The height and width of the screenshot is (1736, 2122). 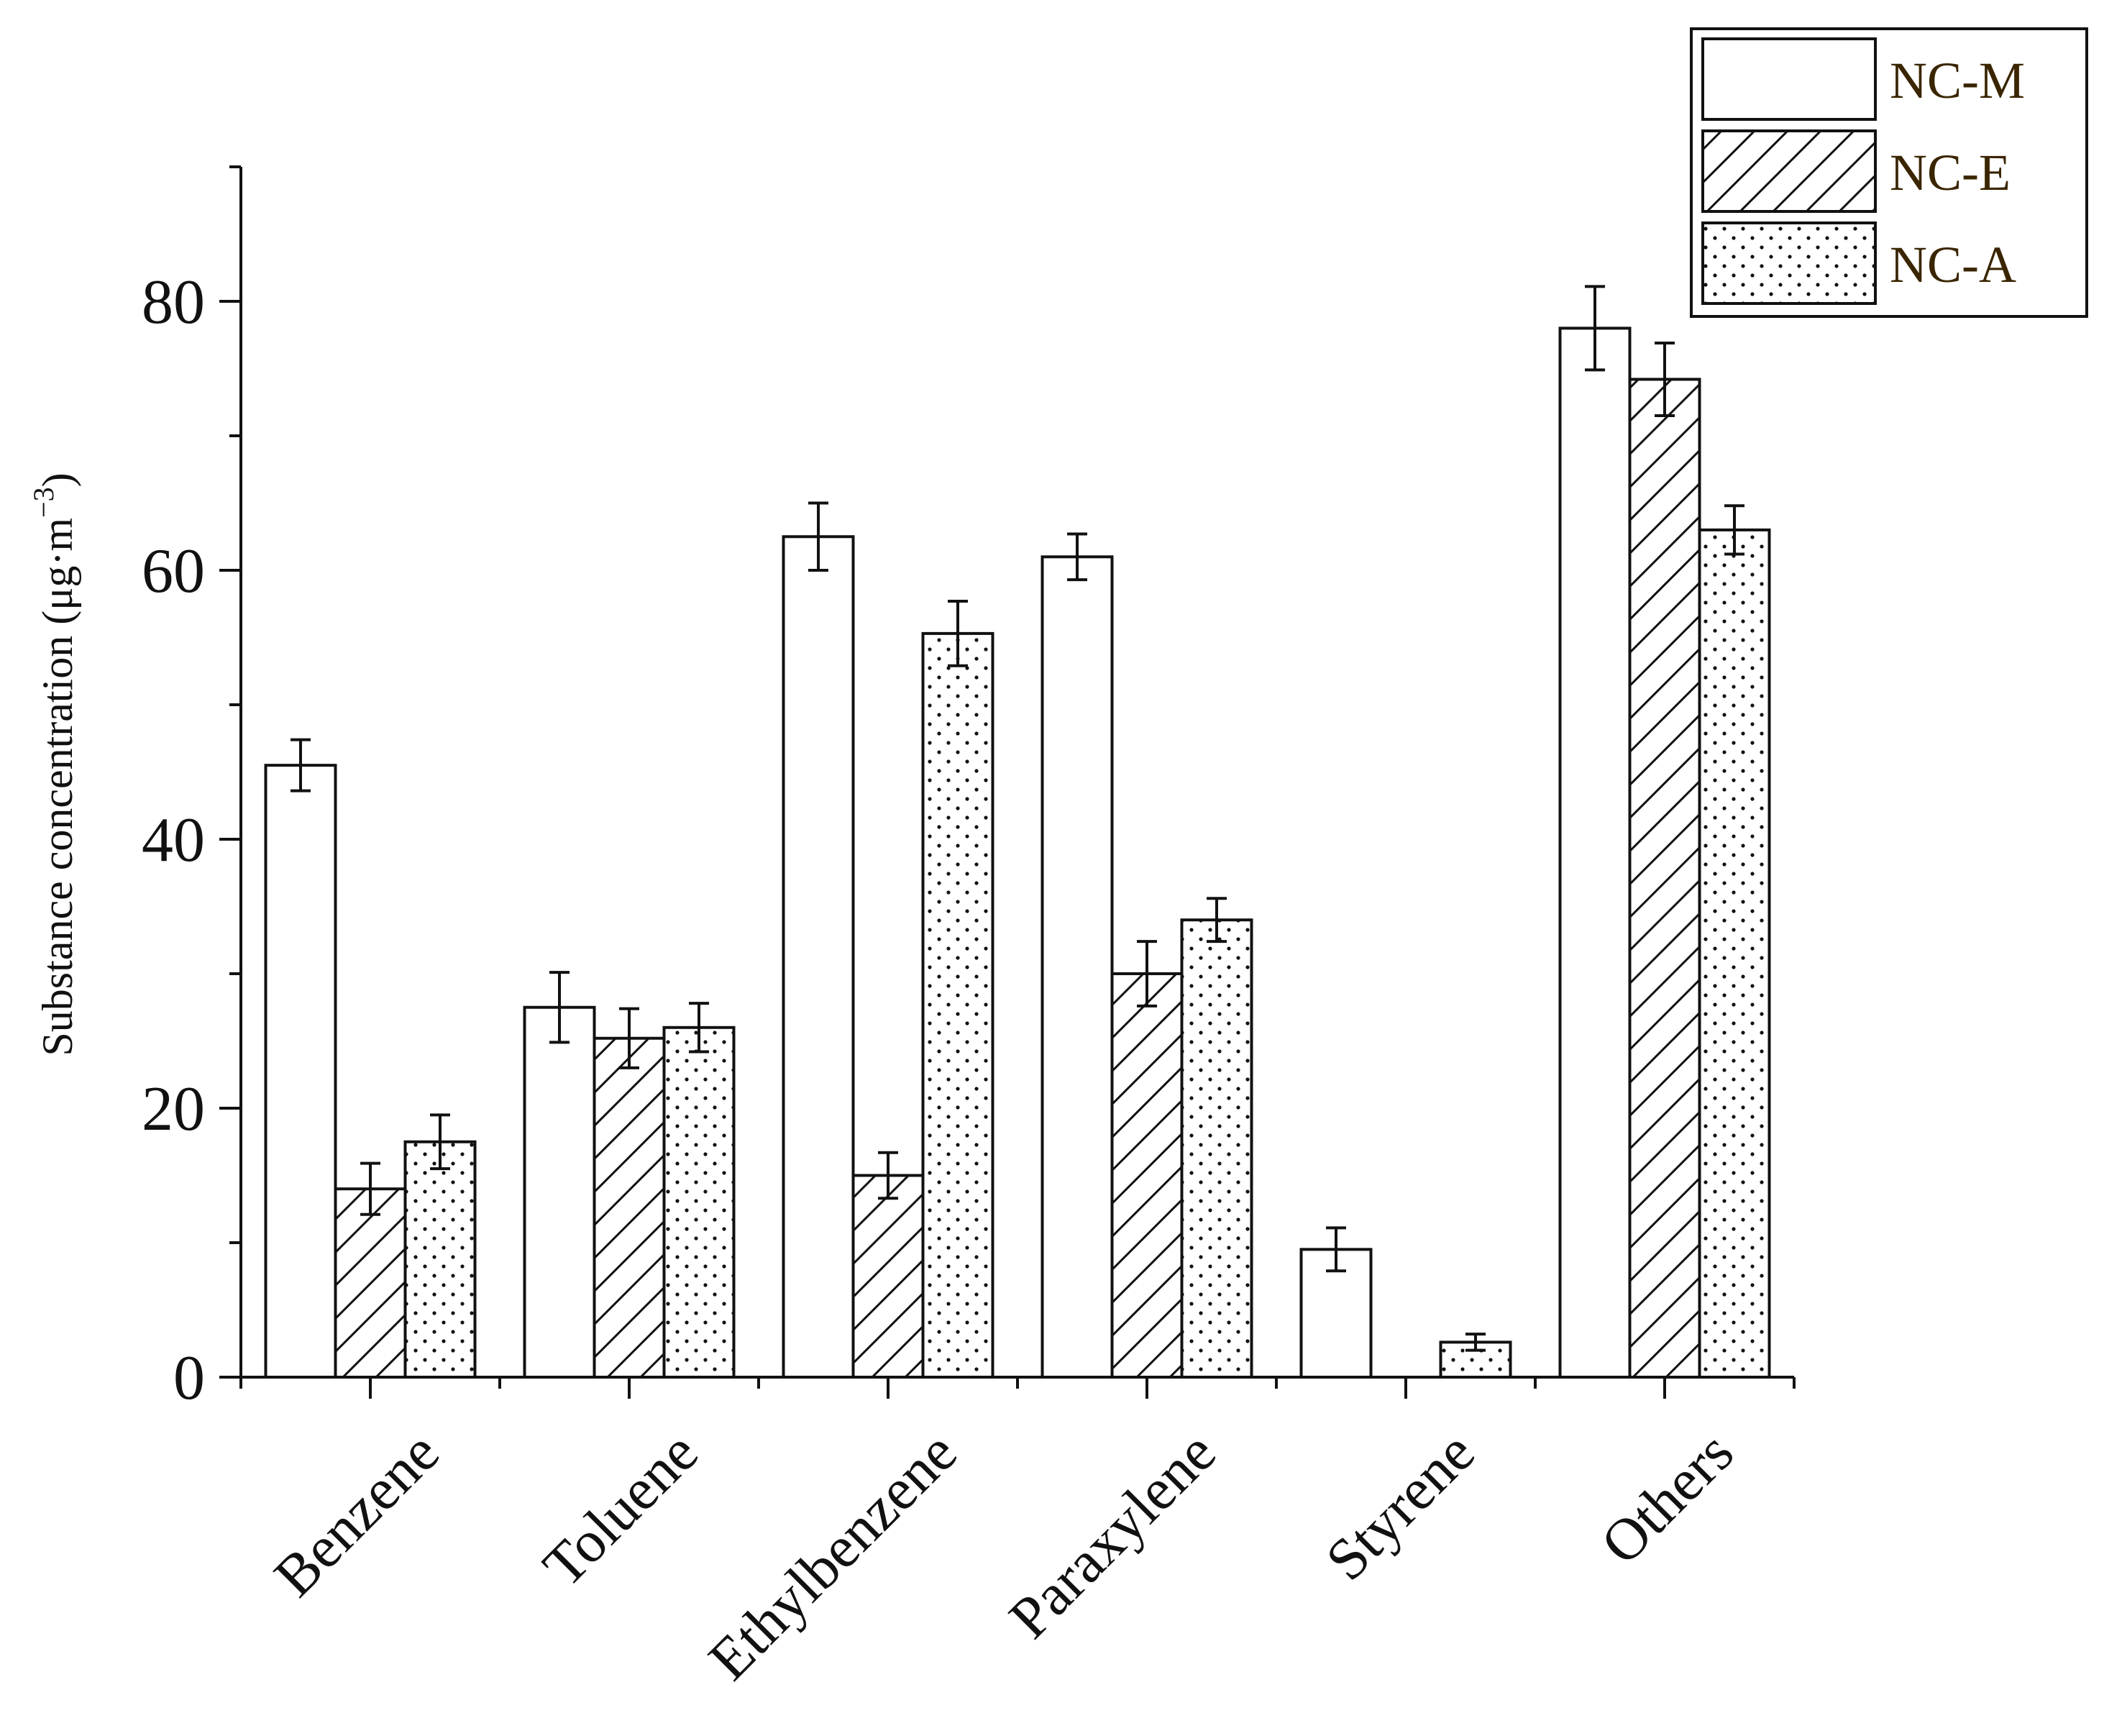 I want to click on bar-toluene-nc-m, so click(x=560, y=1192).